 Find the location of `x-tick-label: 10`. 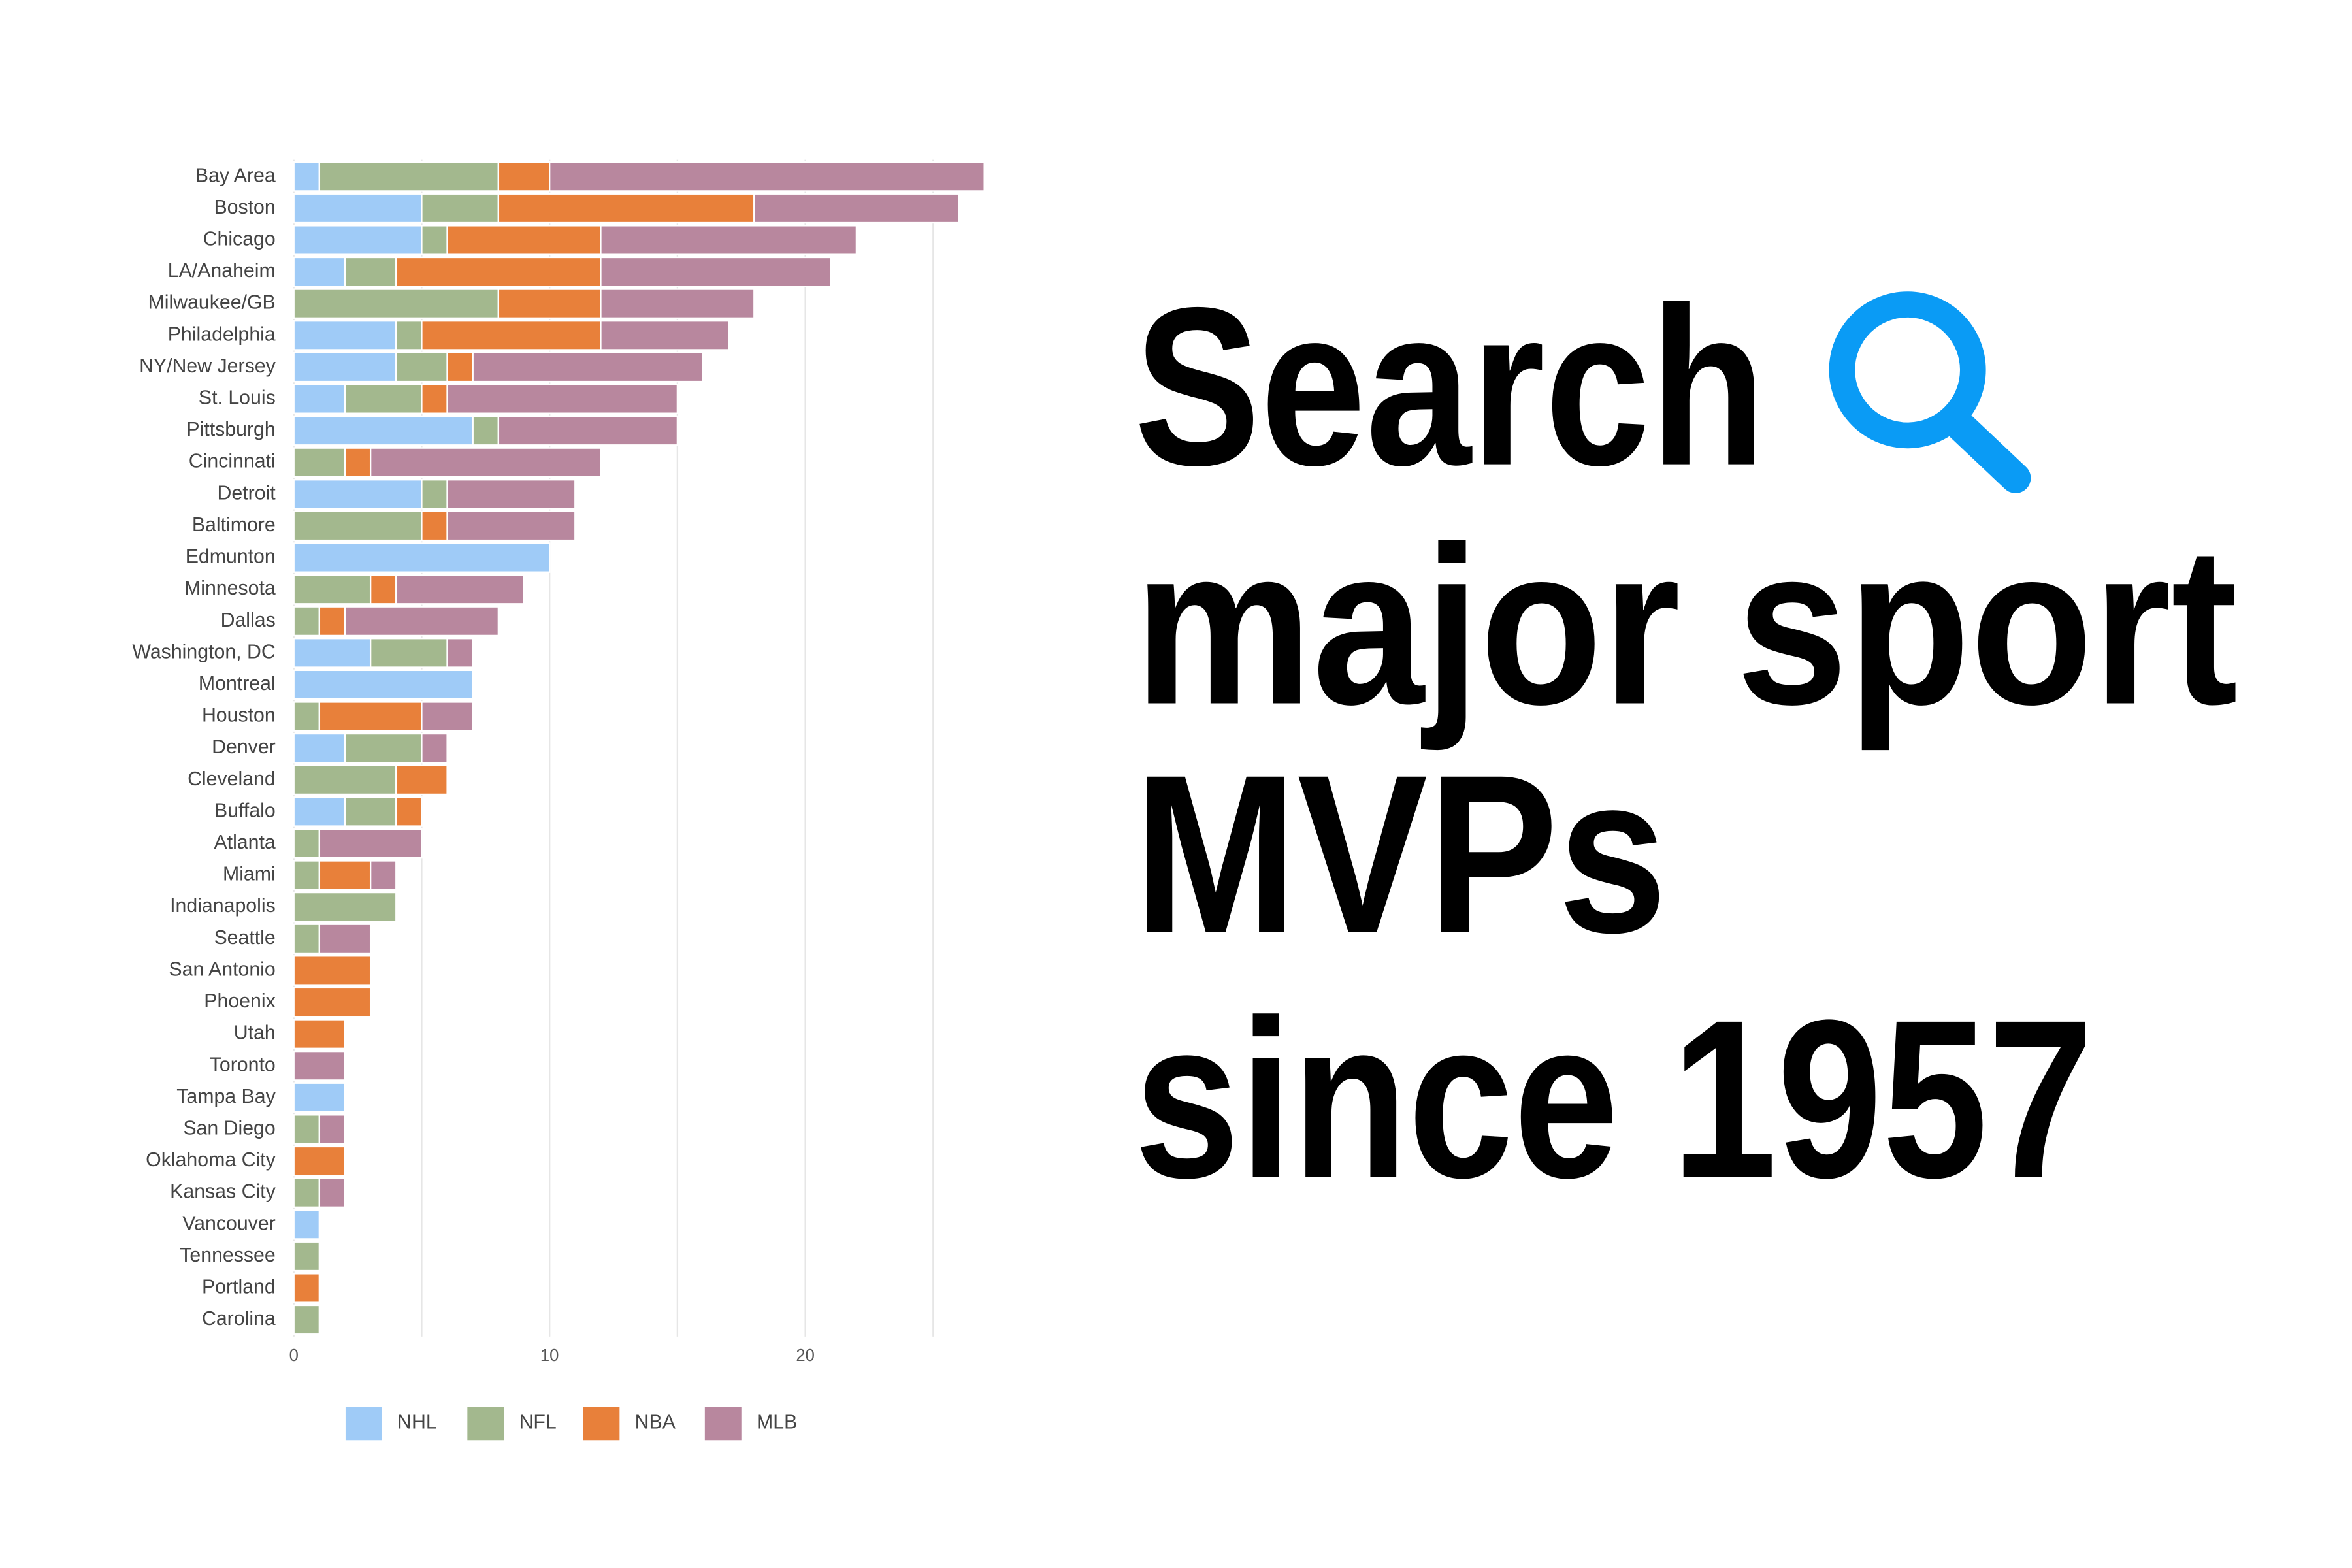

x-tick-label: 10 is located at coordinates (549, 1356).